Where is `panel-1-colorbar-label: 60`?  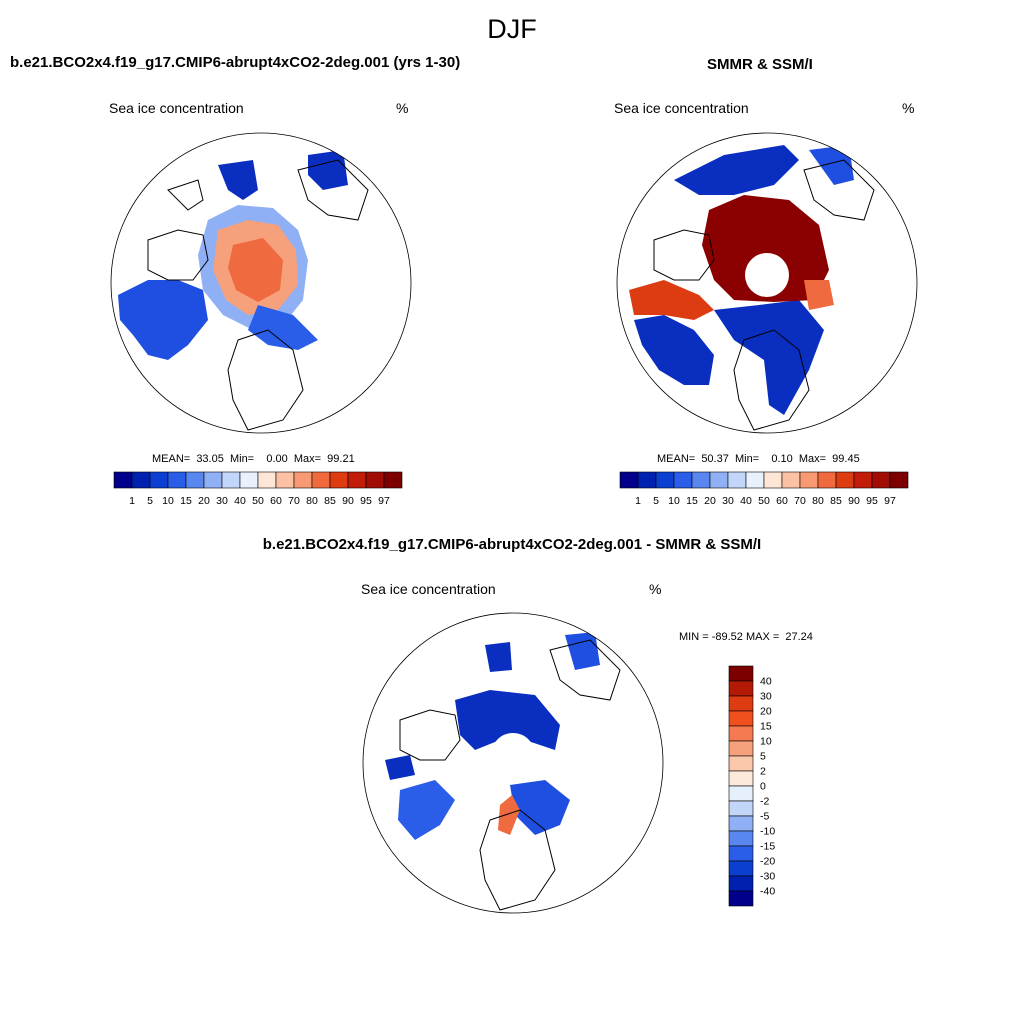
panel-1-colorbar-label: 60 is located at coordinates (276, 501).